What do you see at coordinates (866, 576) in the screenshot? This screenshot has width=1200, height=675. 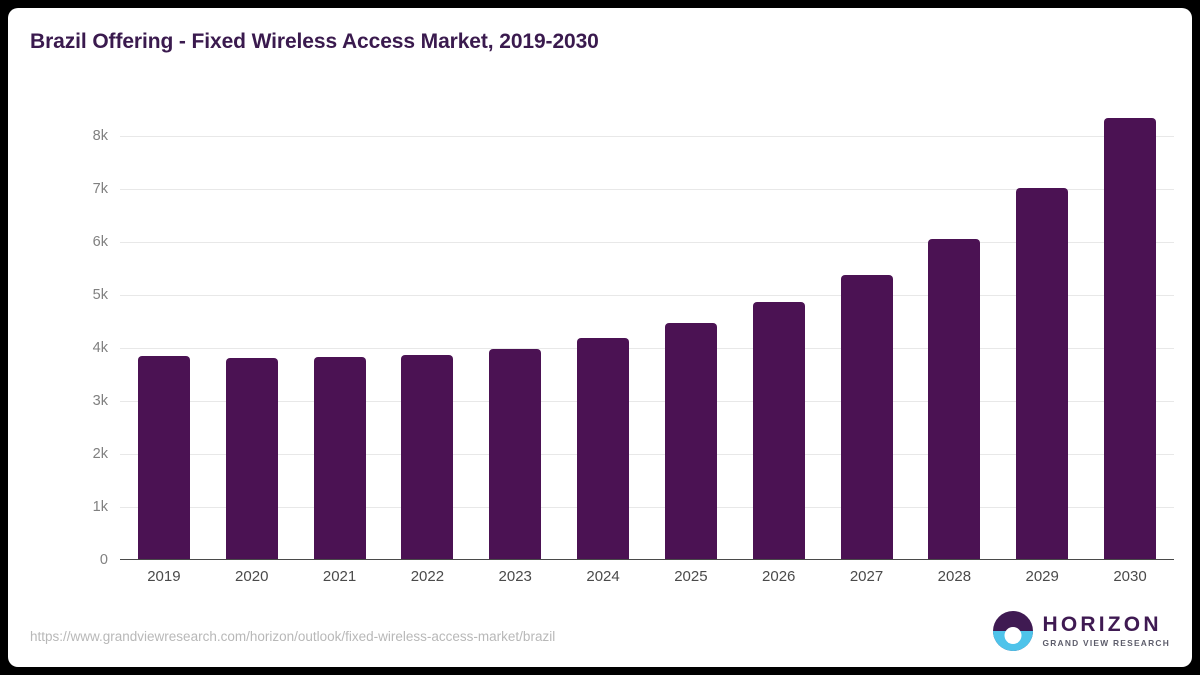 I see `x-axis-tick-label: 2027` at bounding box center [866, 576].